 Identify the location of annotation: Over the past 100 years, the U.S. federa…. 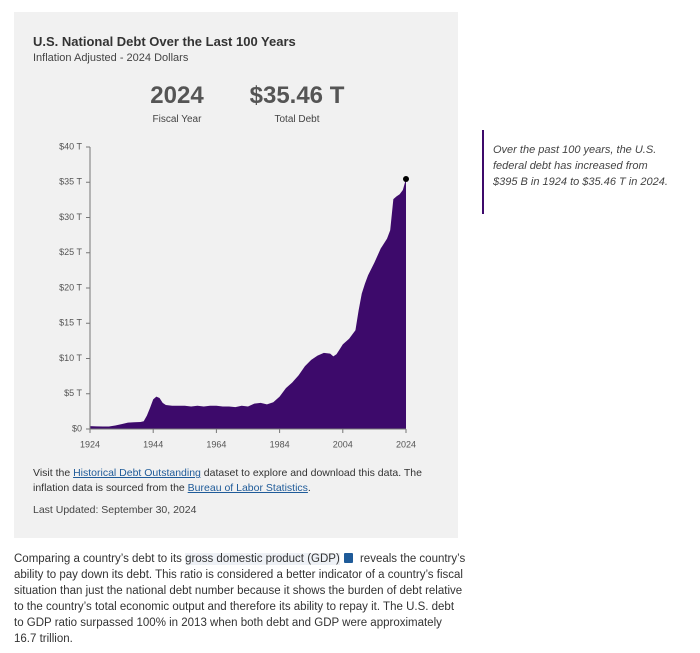
(580, 166).